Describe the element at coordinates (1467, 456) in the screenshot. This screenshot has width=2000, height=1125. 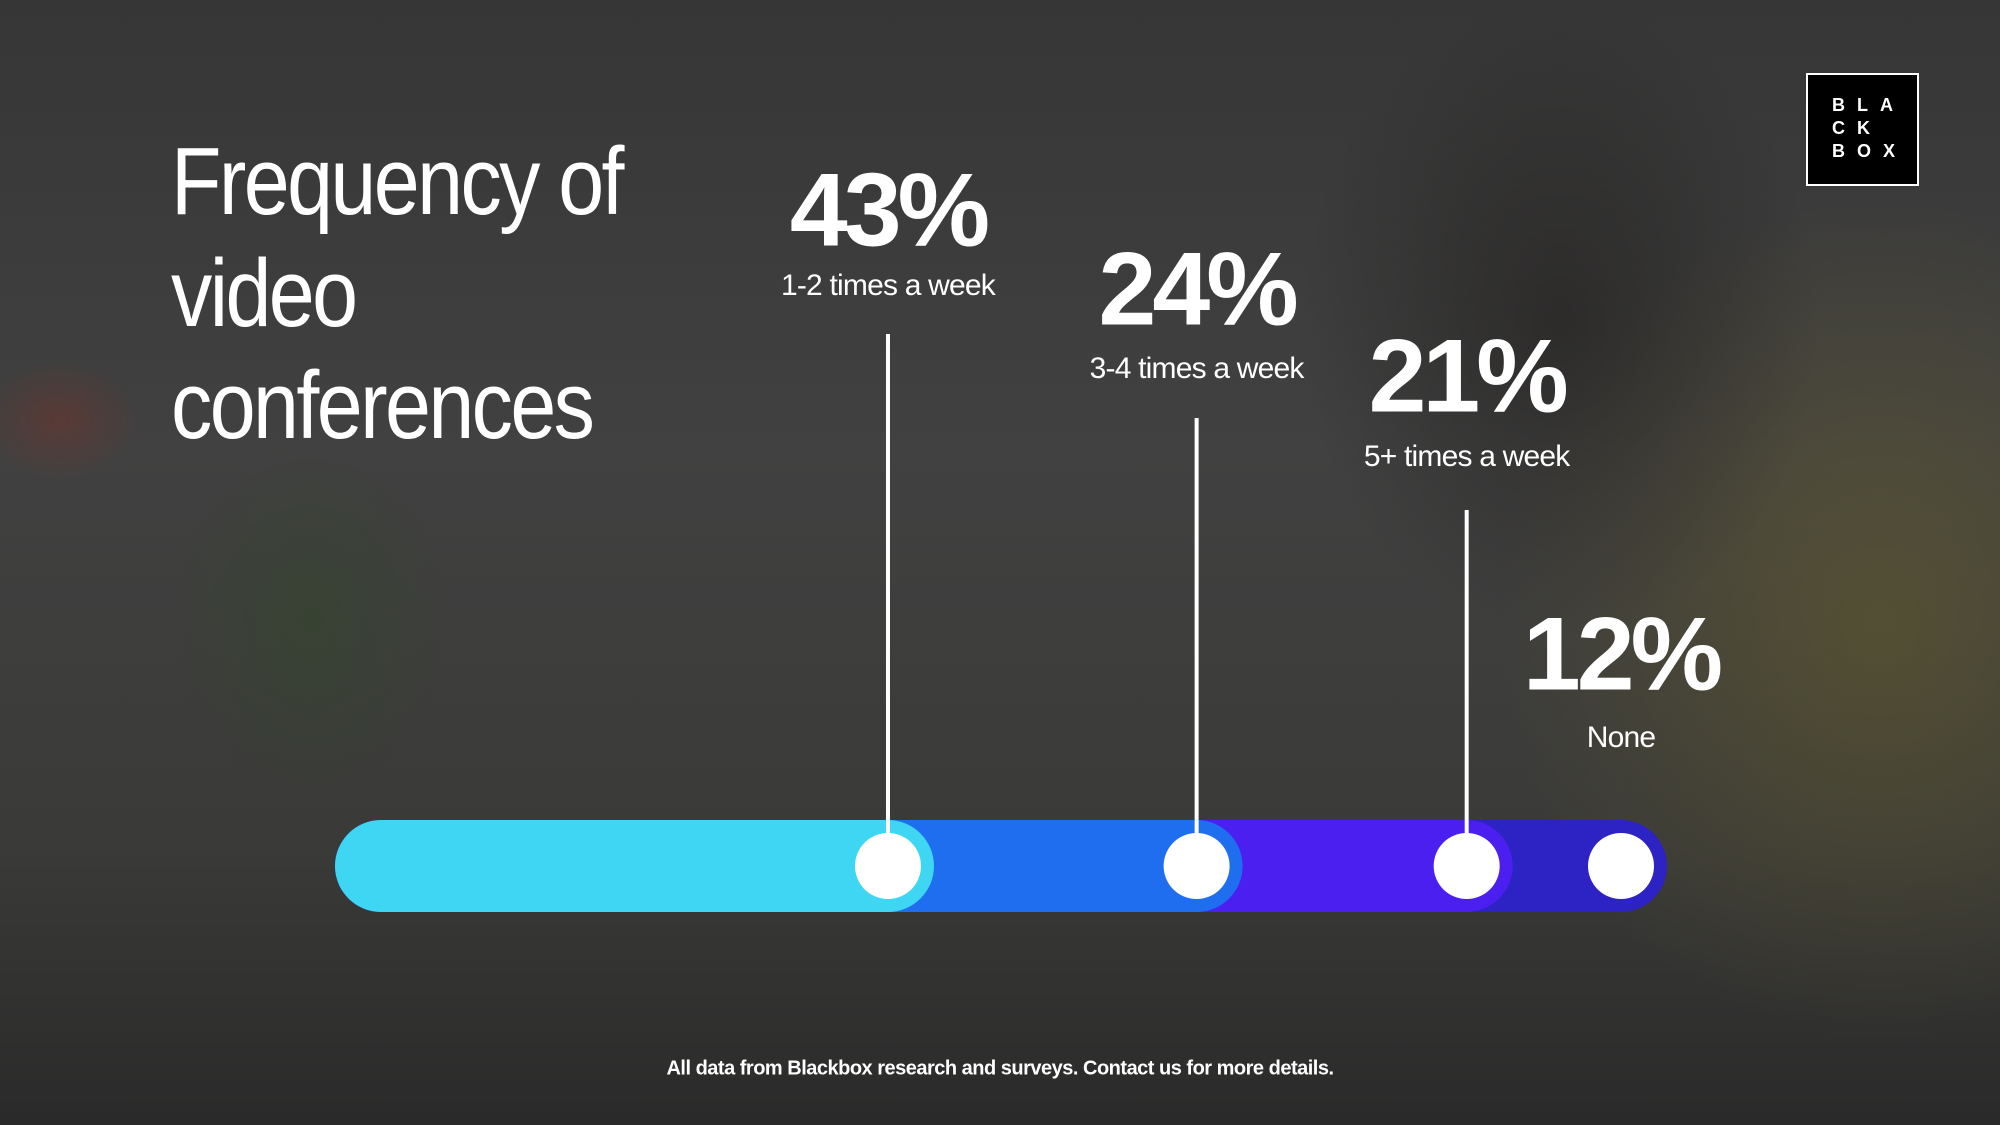
I see `category-label: 5+ times a week` at that location.